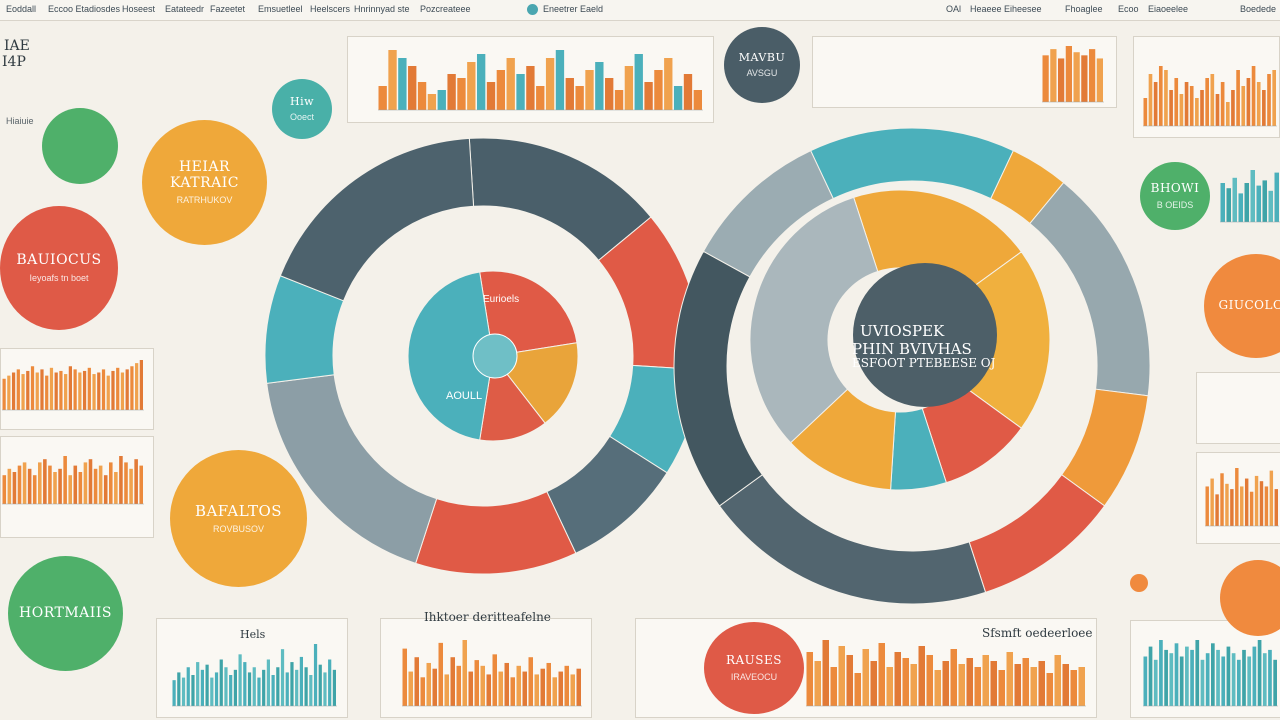 This screenshot has height=720, width=1280. What do you see at coordinates (228, 9) in the screenshot?
I see `toolbar-item: Fazeetet` at bounding box center [228, 9].